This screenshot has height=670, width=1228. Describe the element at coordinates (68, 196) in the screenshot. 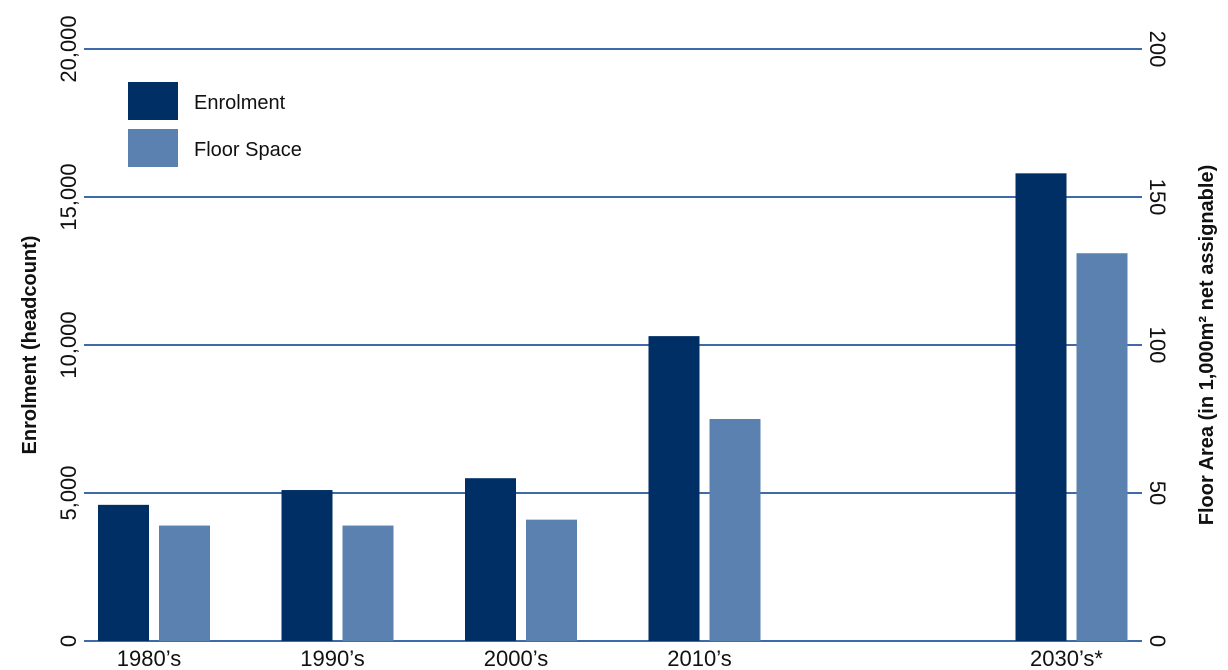

I see `left-tick-label: 15,000` at that location.